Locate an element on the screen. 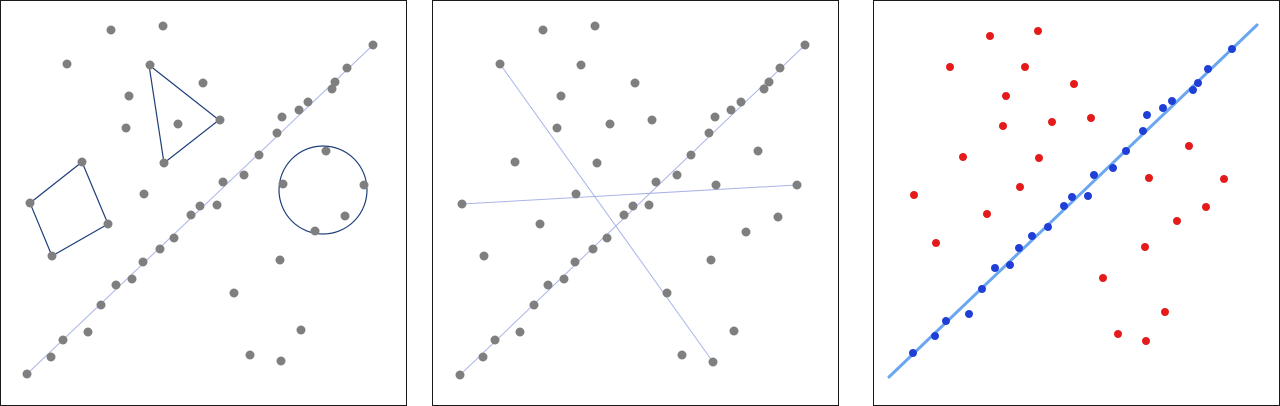 The image size is (1280, 406). hypothesis-line is located at coordinates (606, 213).